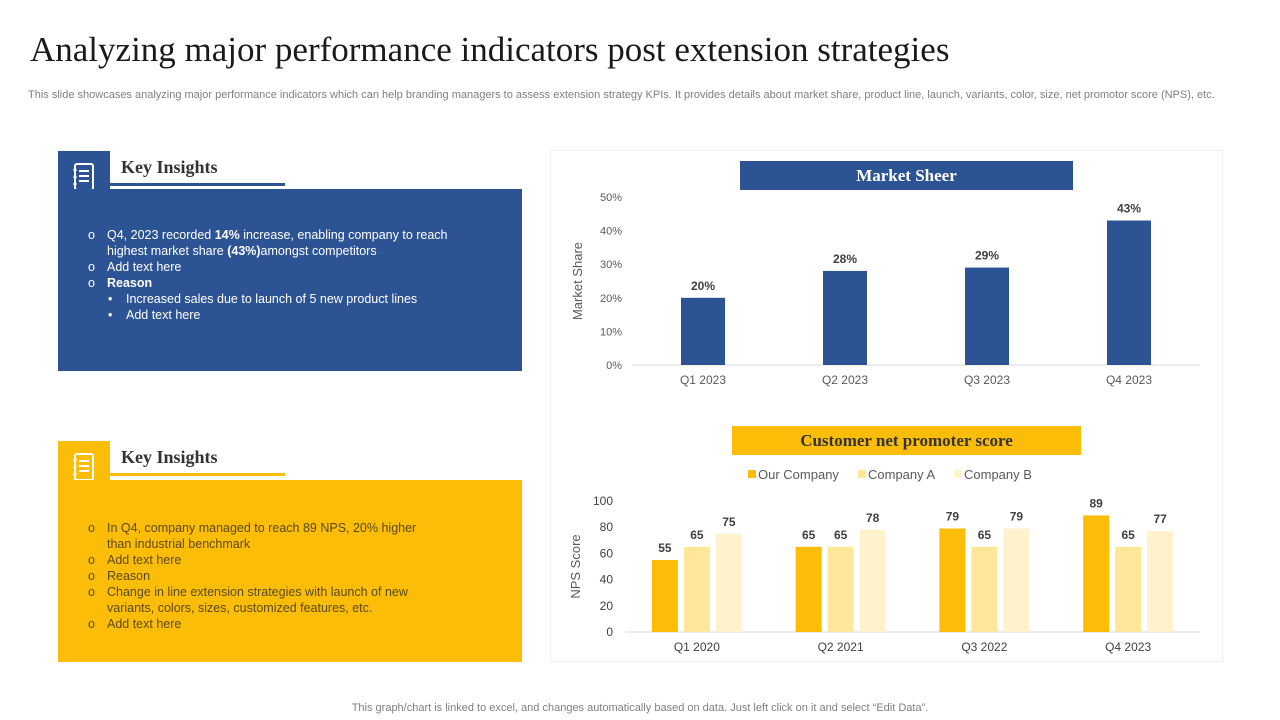 This screenshot has height=720, width=1280. What do you see at coordinates (611, 198) in the screenshot?
I see `market-y-tick: 50%` at bounding box center [611, 198].